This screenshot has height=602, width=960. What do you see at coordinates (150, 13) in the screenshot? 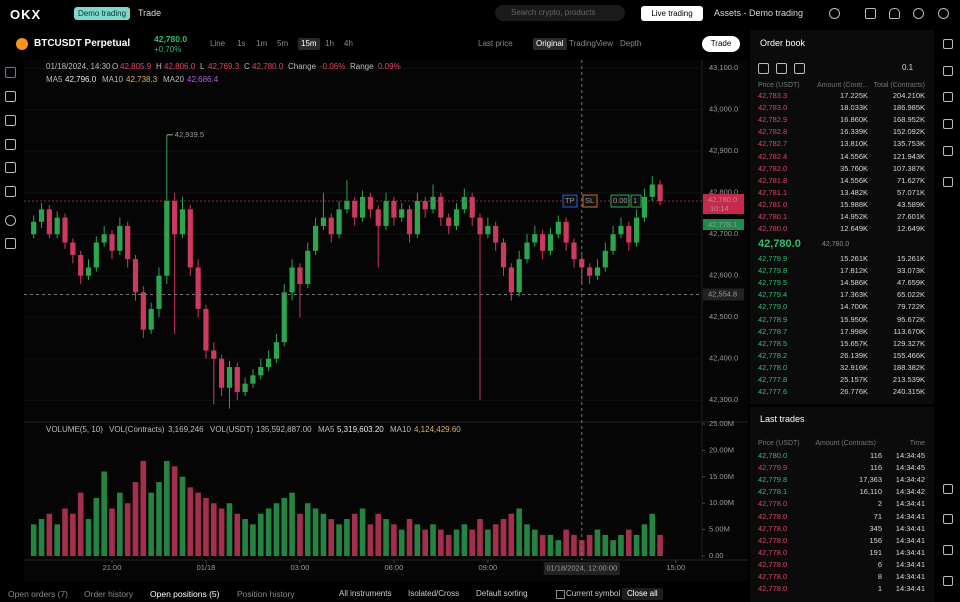
I see `nav-trade: Trade` at bounding box center [150, 13].